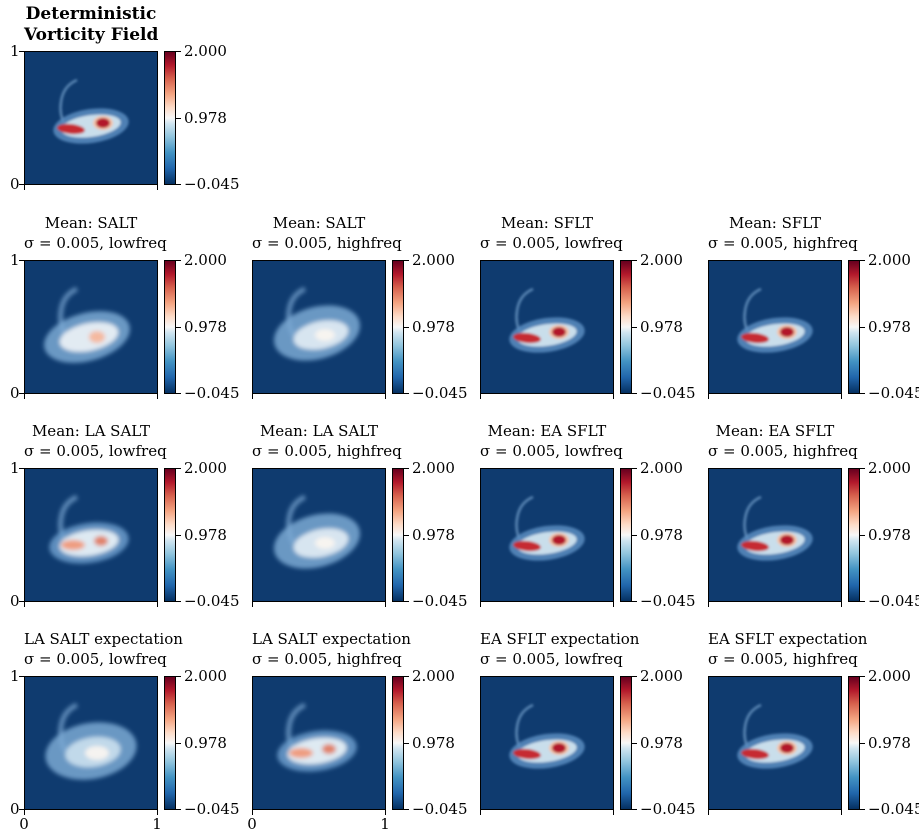 The width and height of the screenshot is (919, 835). Describe the element at coordinates (331, 639) in the screenshot. I see `panel-title-line1: LA SALT expectation` at that location.